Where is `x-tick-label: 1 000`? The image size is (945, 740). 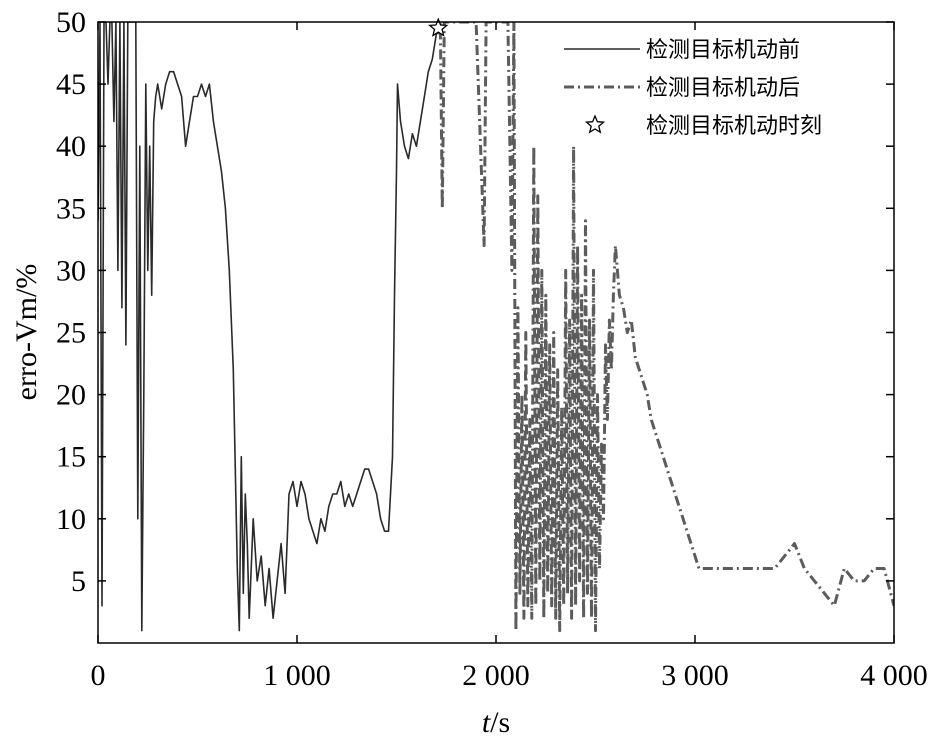
x-tick-label: 1 000 is located at coordinates (297, 675).